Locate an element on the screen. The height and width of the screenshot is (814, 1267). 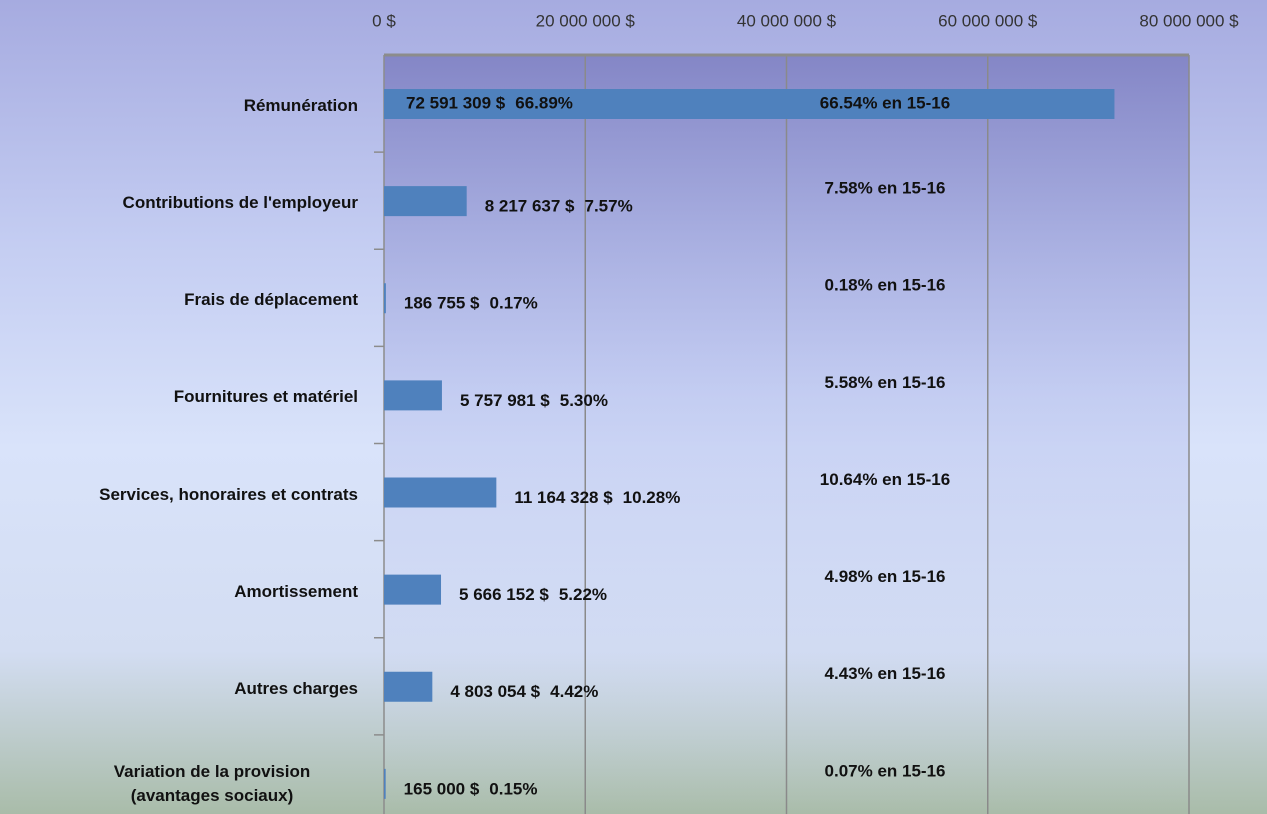
x-tick-label: 0 $ is located at coordinates (384, 20).